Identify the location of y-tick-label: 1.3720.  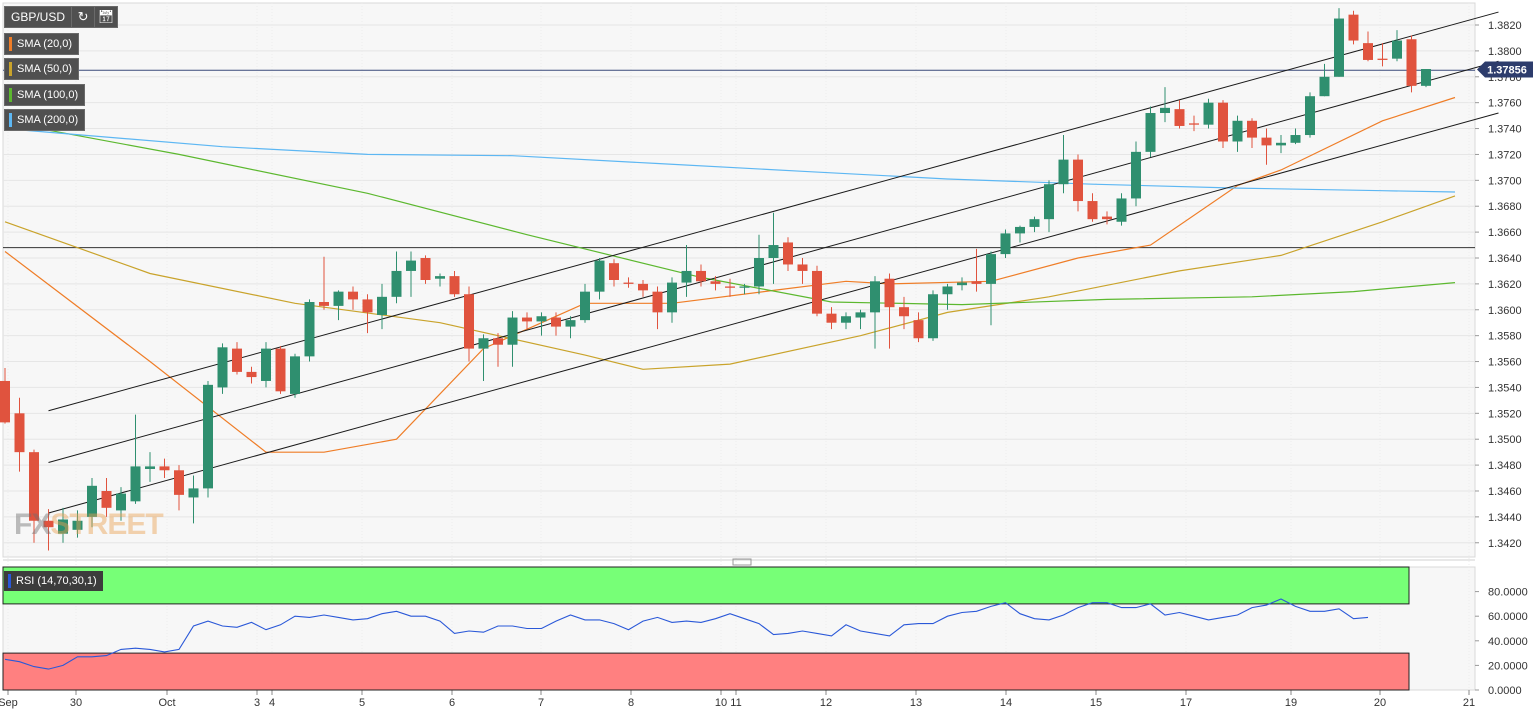
(1505, 155).